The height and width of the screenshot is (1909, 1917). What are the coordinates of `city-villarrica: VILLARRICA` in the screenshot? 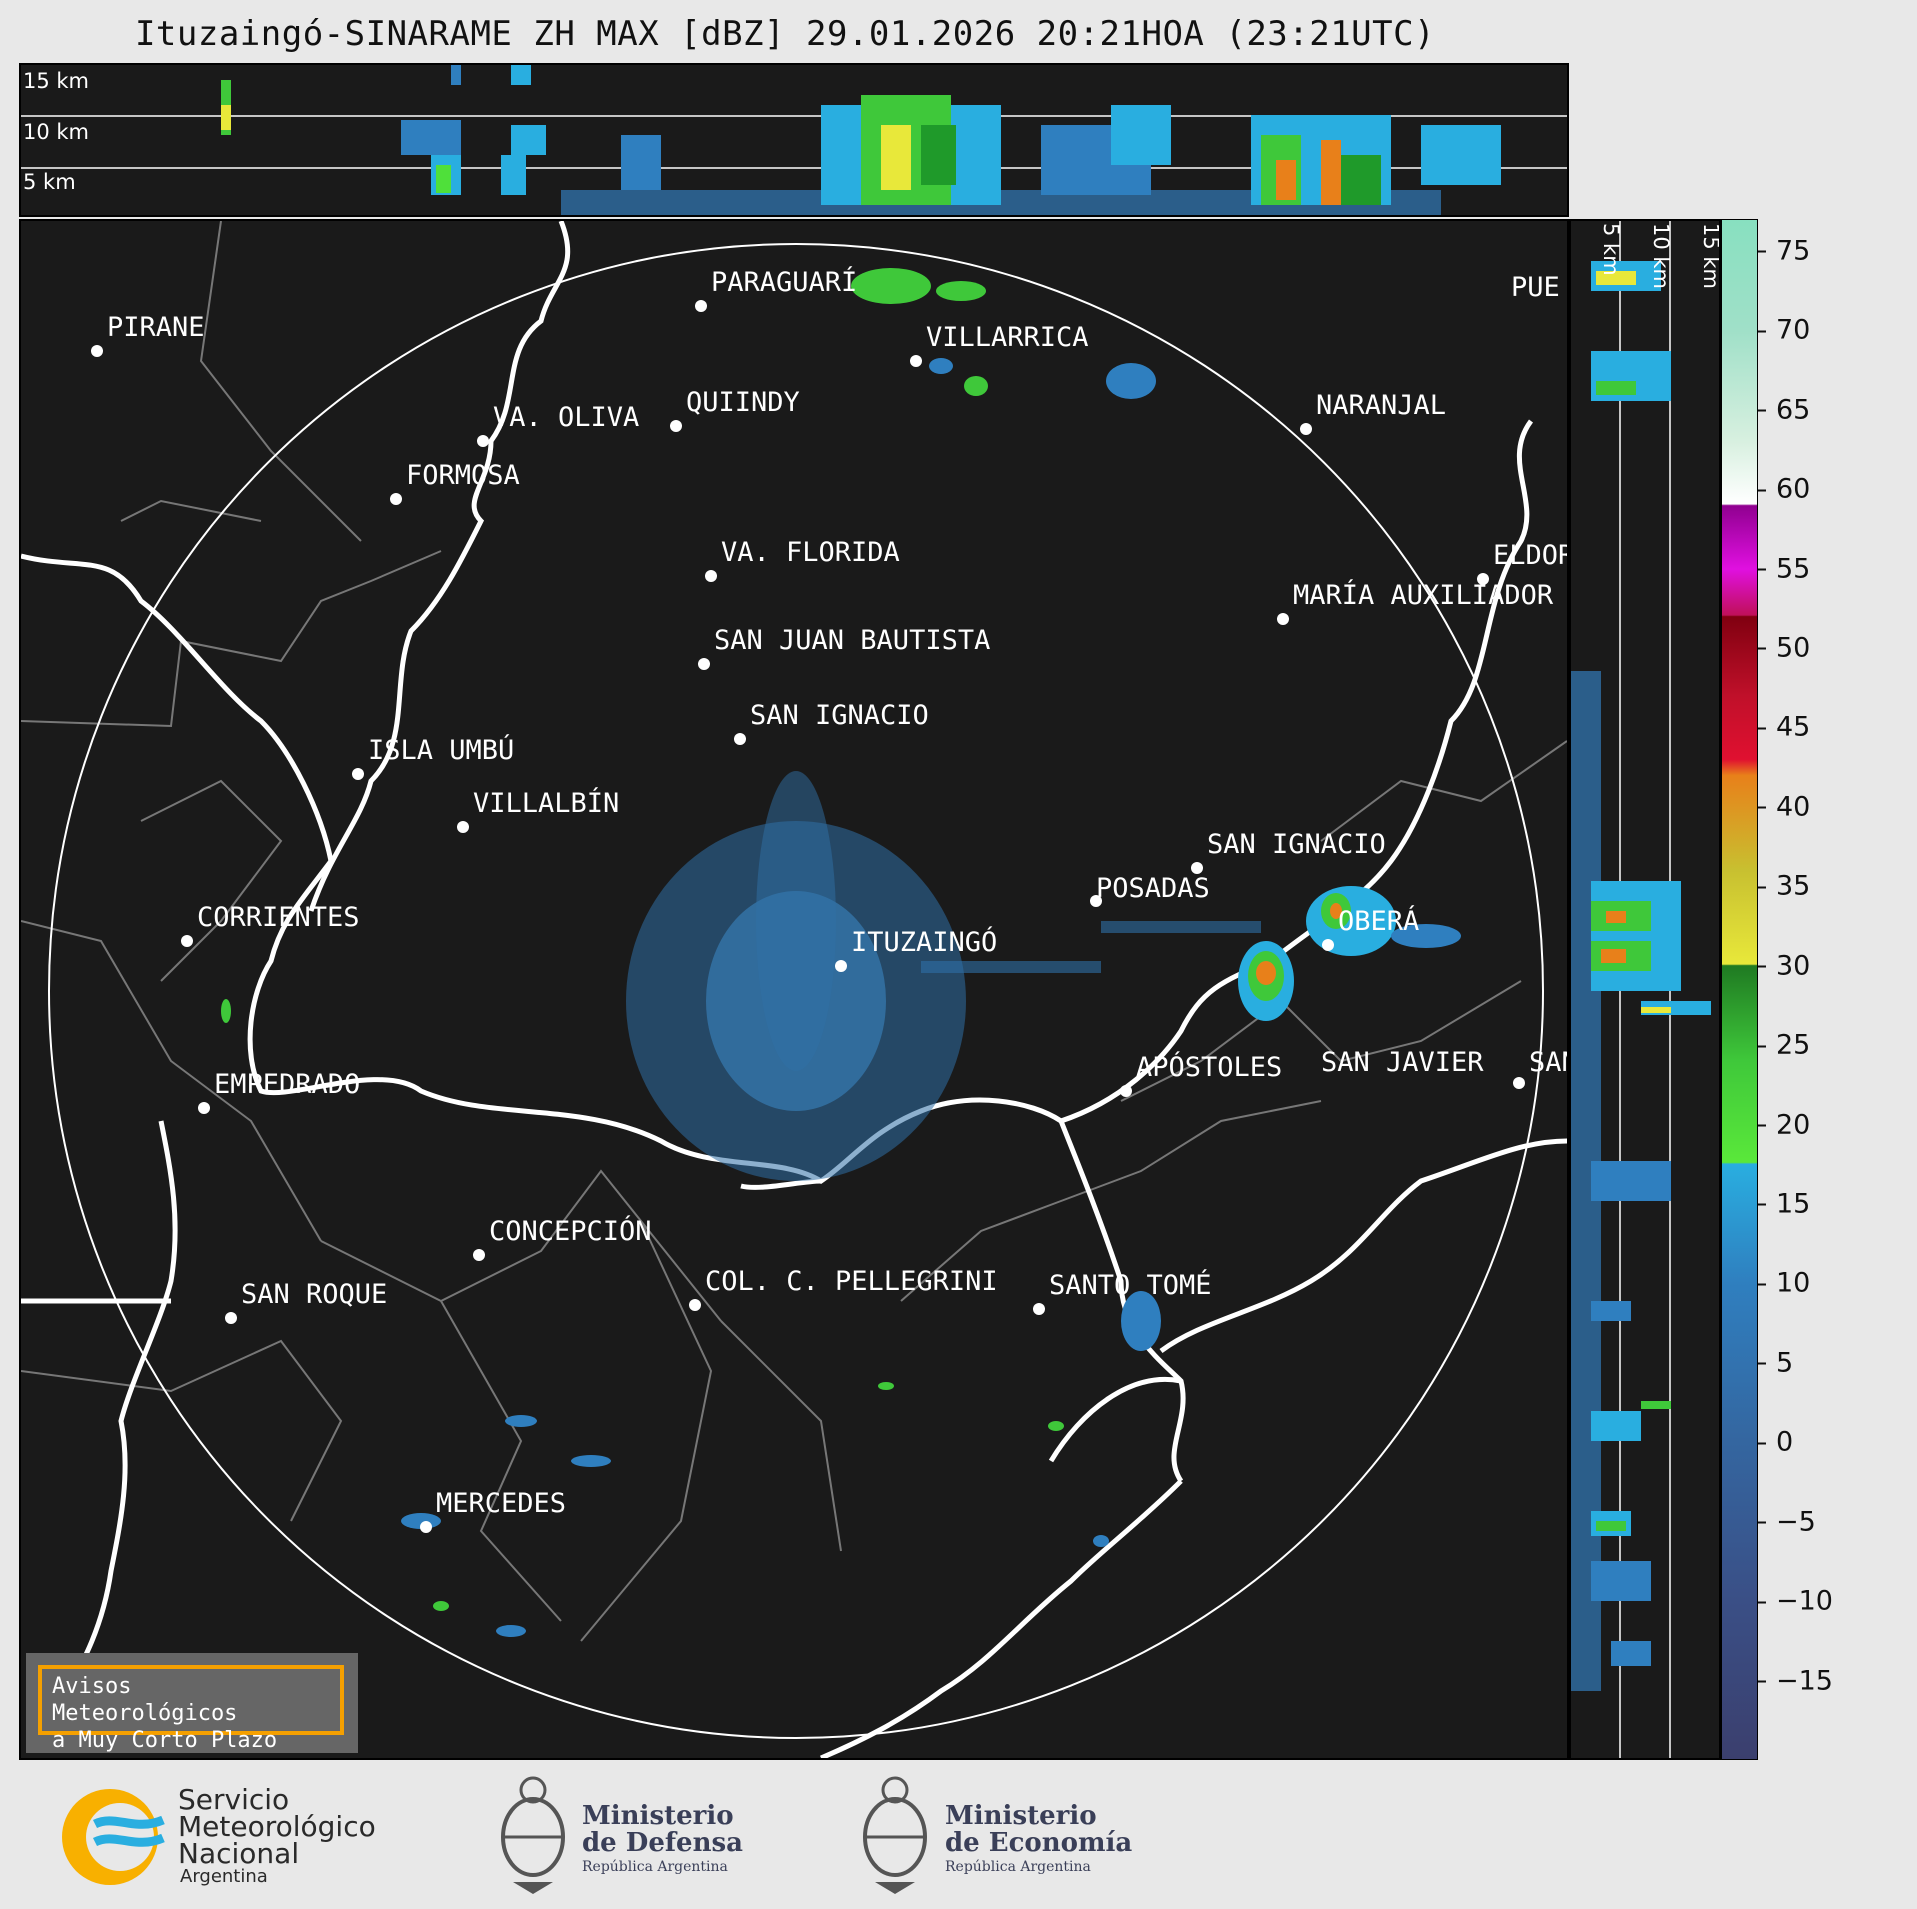 It's located at (999, 344).